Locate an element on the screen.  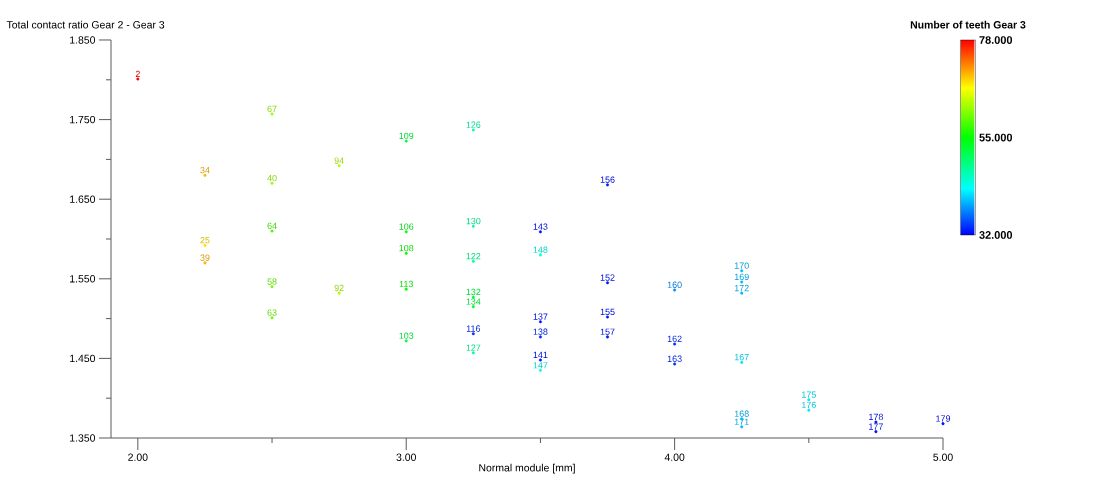
annotation: 130 is located at coordinates (473, 221).